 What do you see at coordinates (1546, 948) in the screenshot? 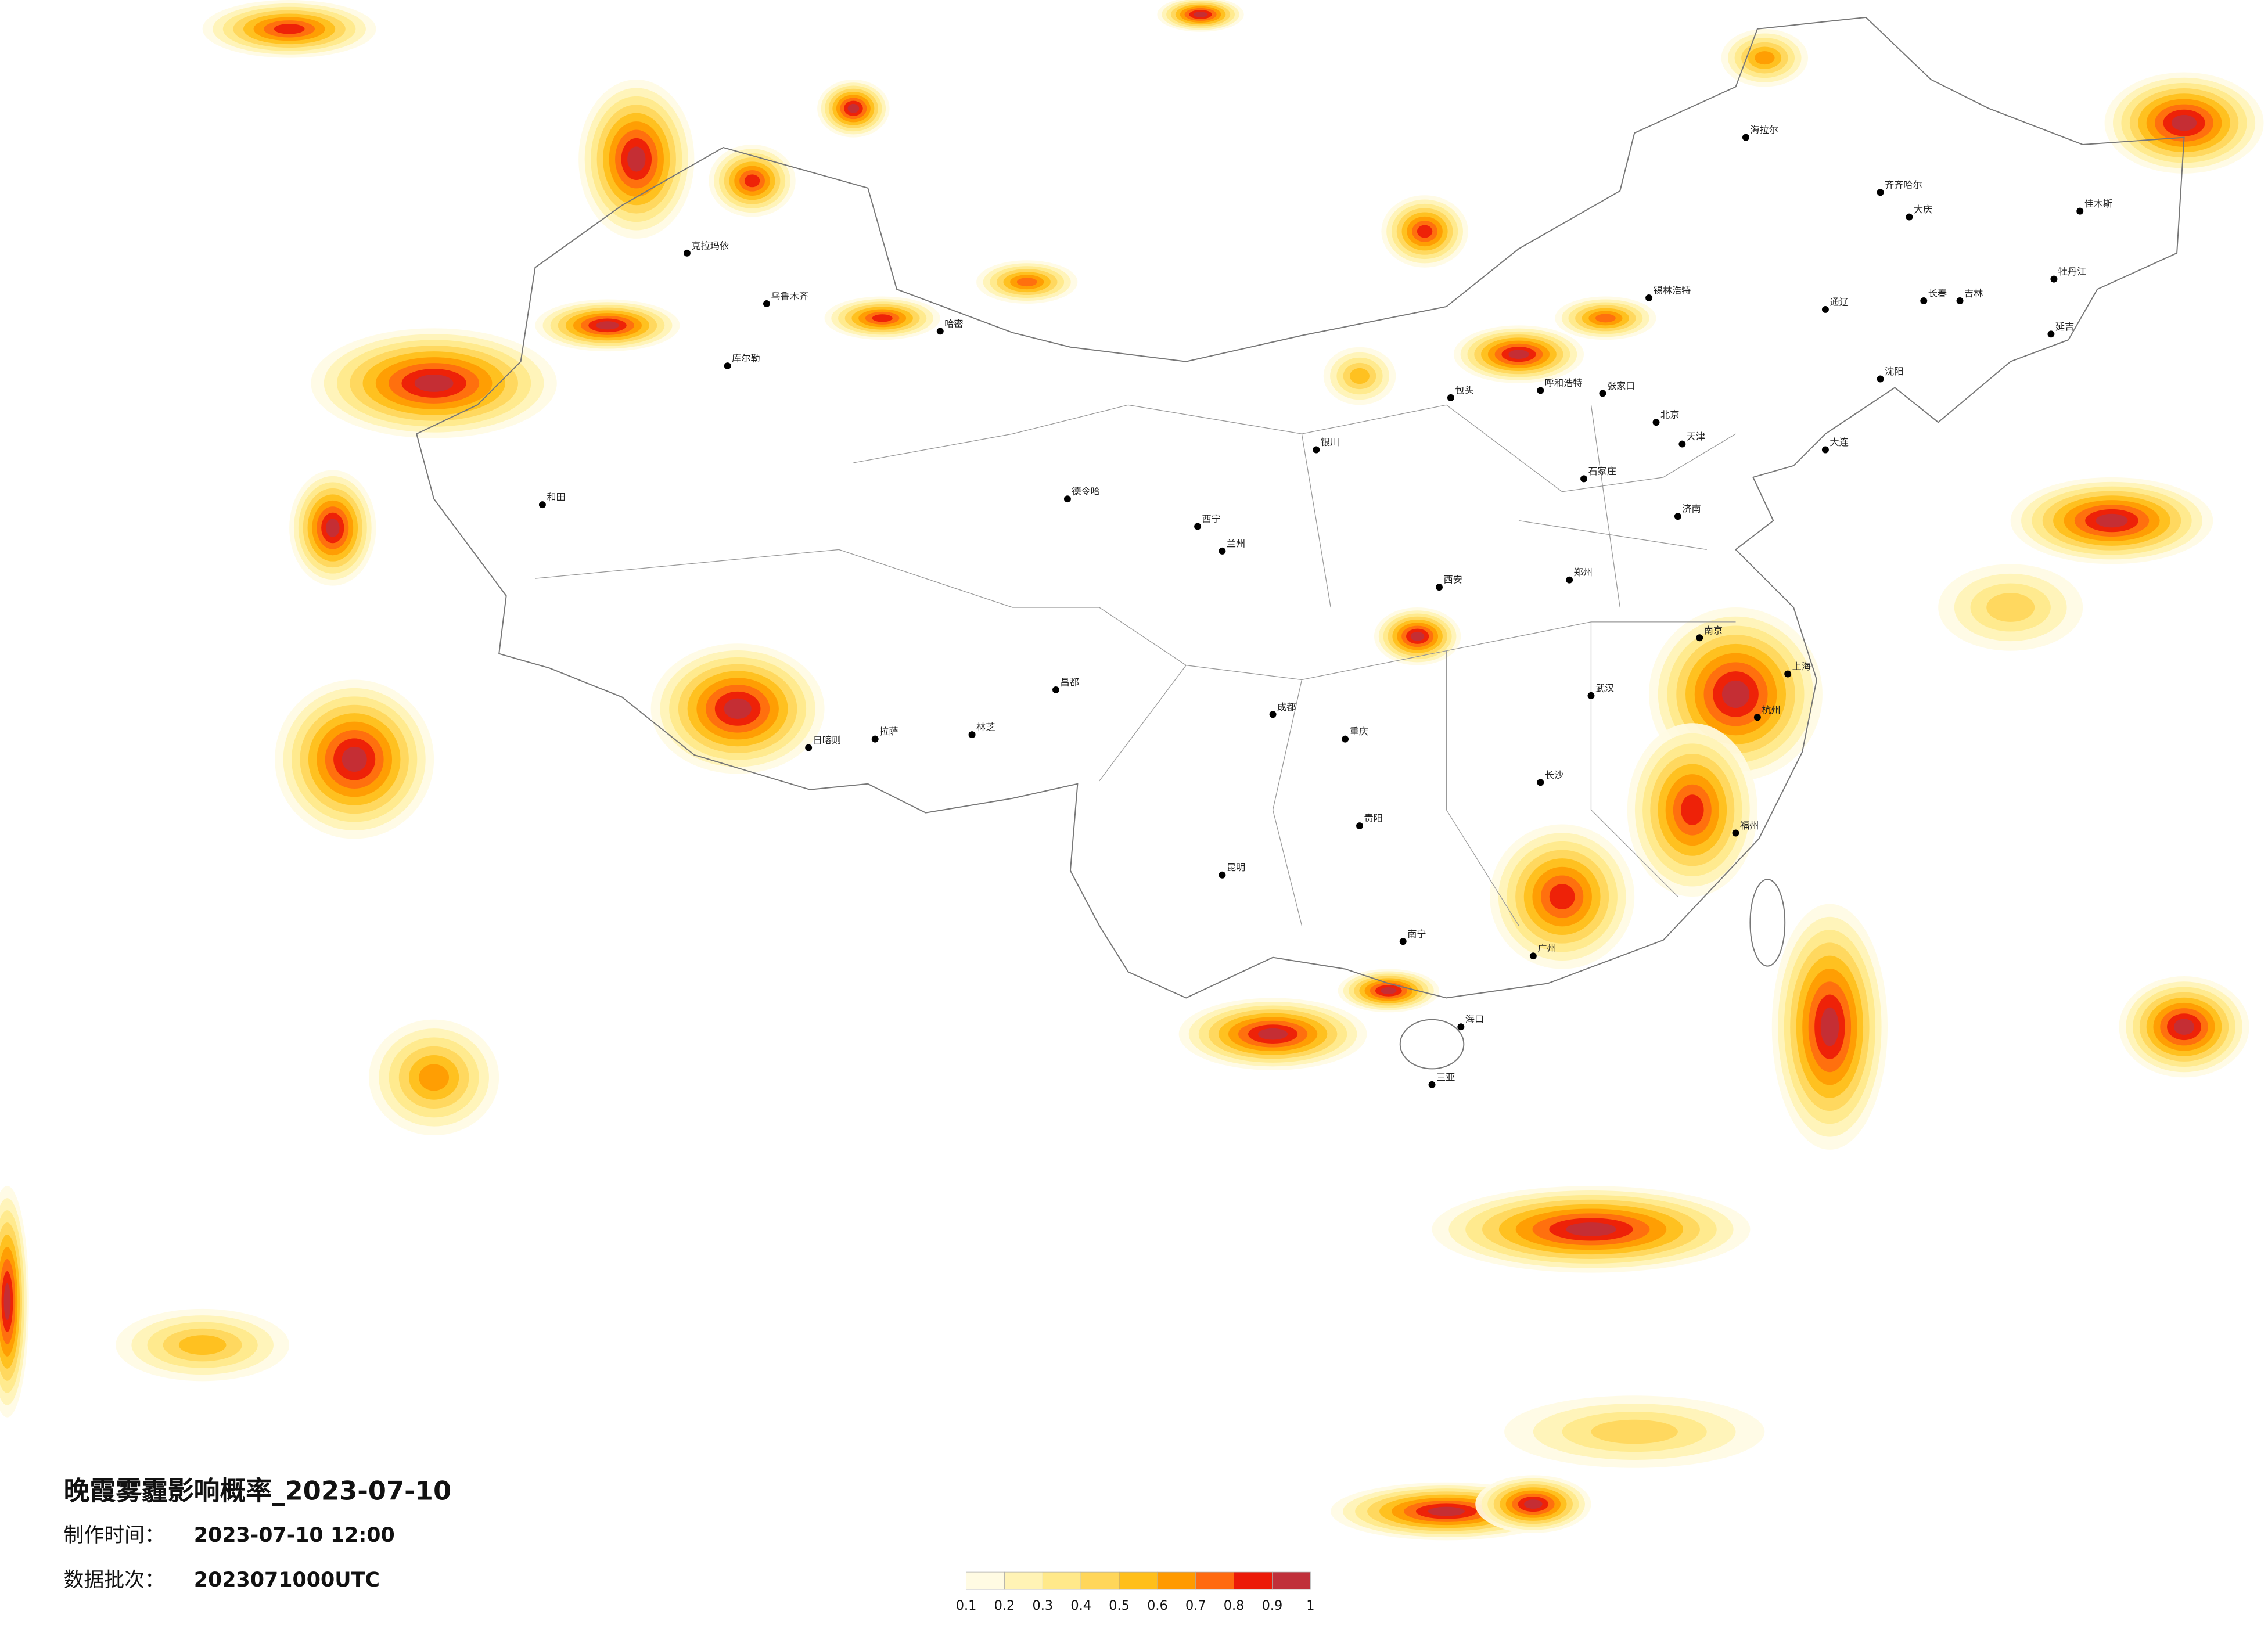
I see `city-label: 广州` at bounding box center [1546, 948].